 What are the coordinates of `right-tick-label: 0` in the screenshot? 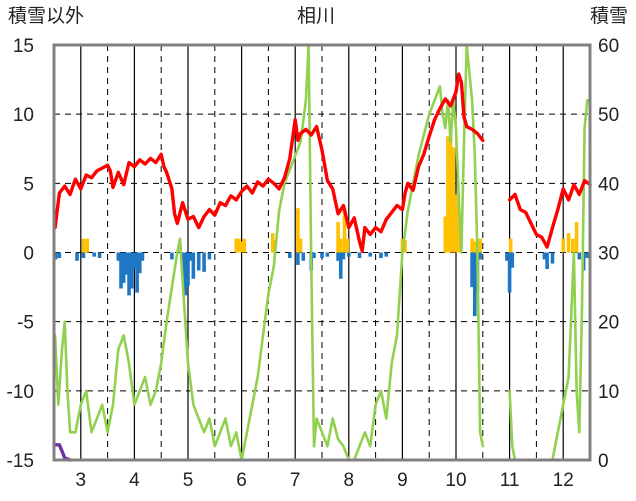 It's located at (603, 461).